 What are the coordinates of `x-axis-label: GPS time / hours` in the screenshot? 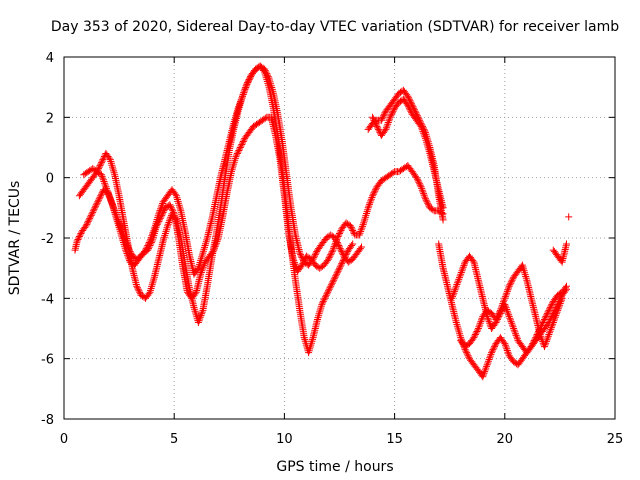 It's located at (334, 467).